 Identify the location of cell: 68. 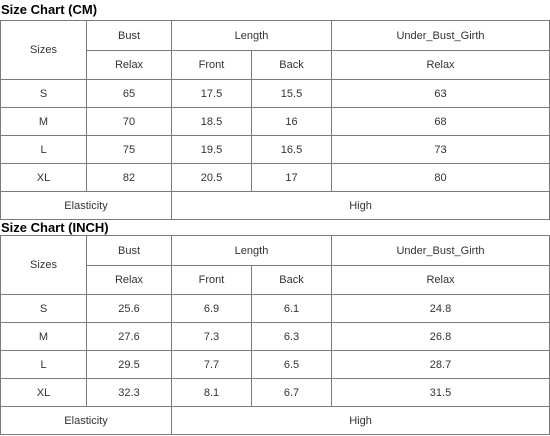
(440, 121).